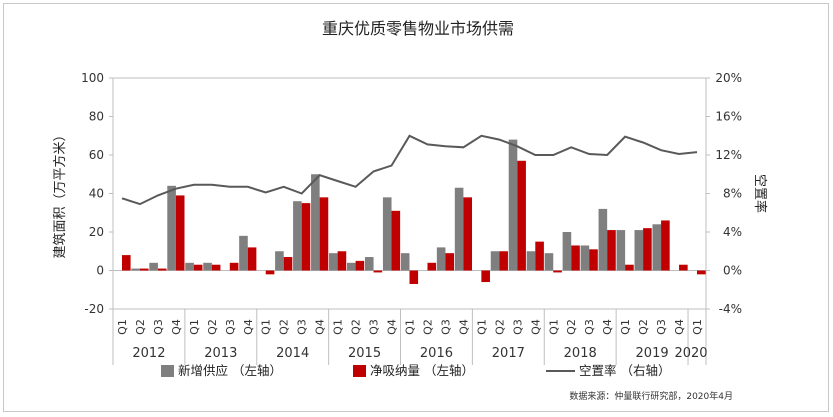 Image resolution: width=833 pixels, height=417 pixels. I want to click on left-tick-label: 80, so click(96, 117).